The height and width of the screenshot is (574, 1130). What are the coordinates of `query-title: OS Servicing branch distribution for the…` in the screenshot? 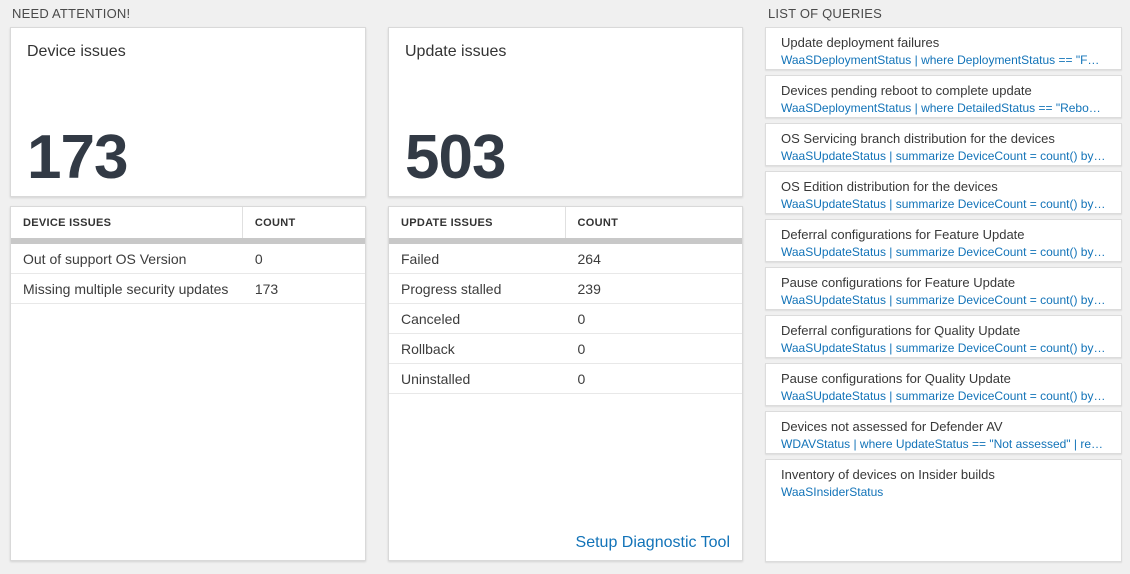 It's located at (918, 138).